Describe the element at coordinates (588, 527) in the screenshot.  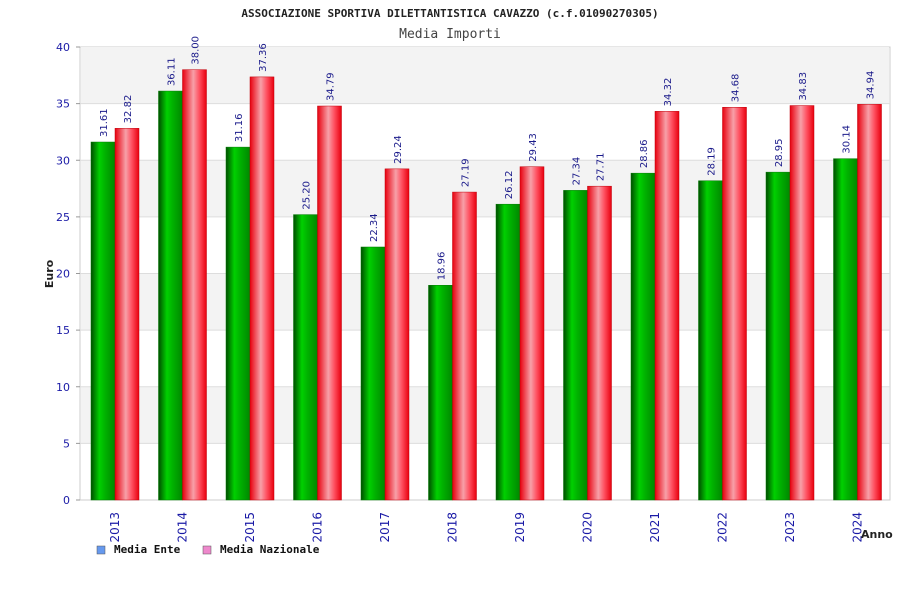
I see `x-tick-label: 2020` at that location.